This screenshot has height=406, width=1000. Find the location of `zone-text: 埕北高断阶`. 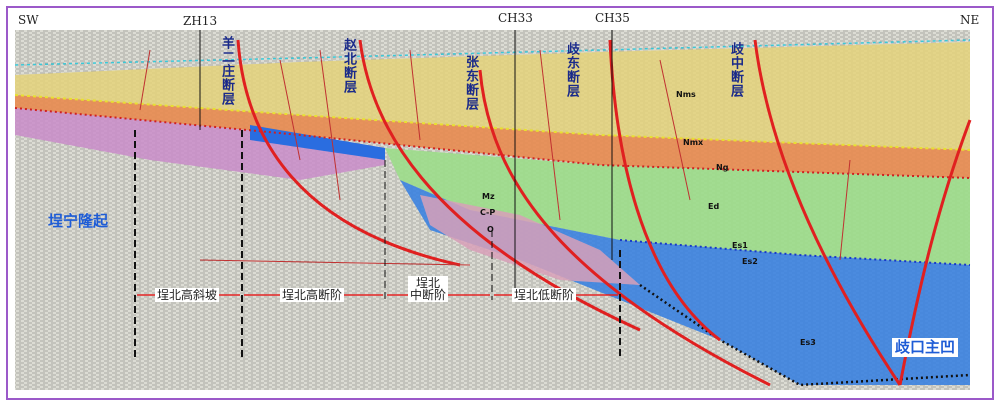

zone-text: 埕北高断阶 is located at coordinates (312, 295).